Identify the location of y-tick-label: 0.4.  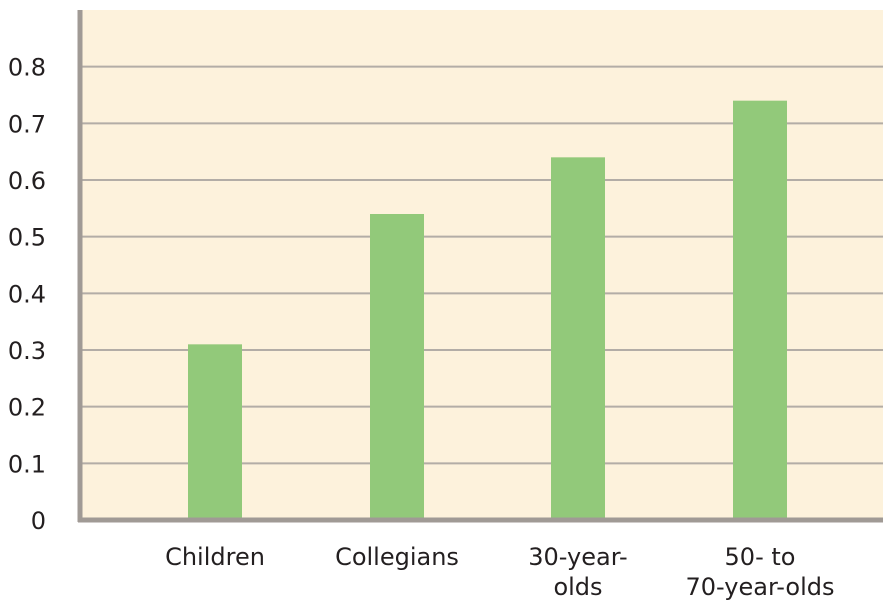
(27, 294).